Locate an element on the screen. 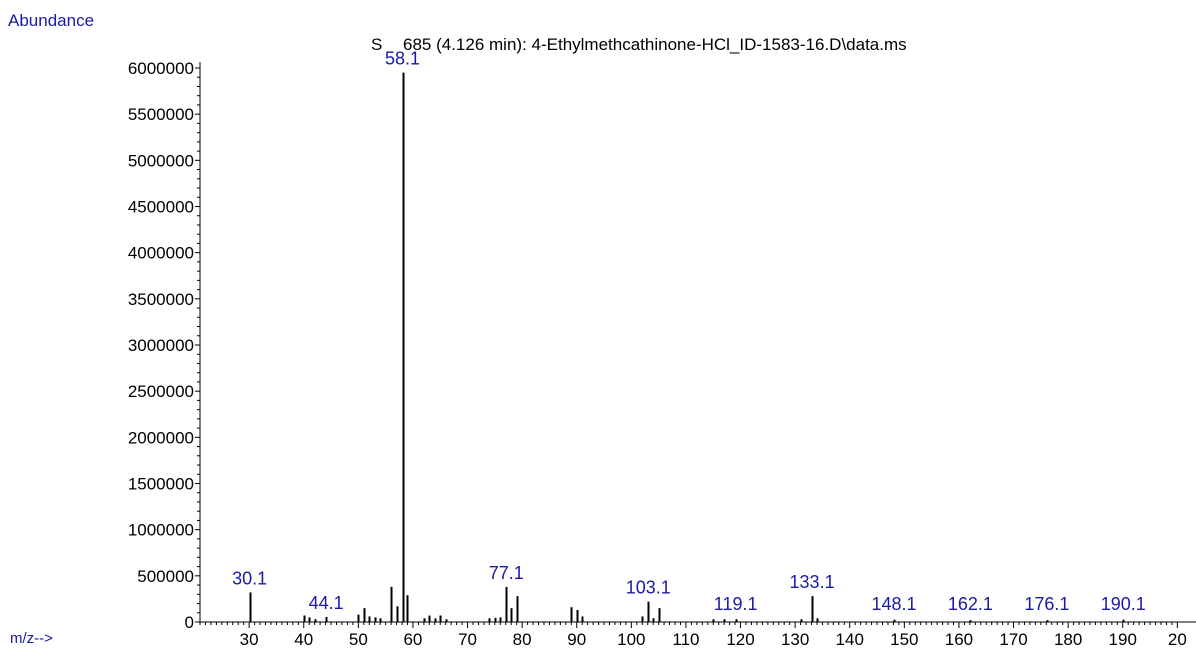  peak-label: 58.1 is located at coordinates (402, 59).